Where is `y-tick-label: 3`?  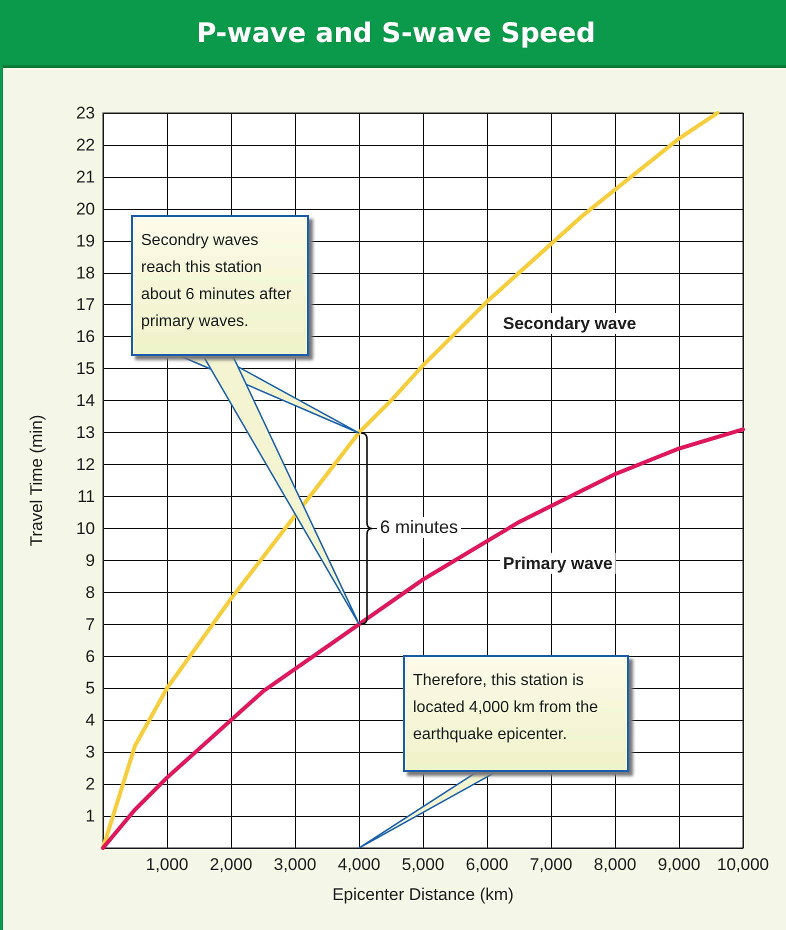
y-tick-label: 3 is located at coordinates (90, 752).